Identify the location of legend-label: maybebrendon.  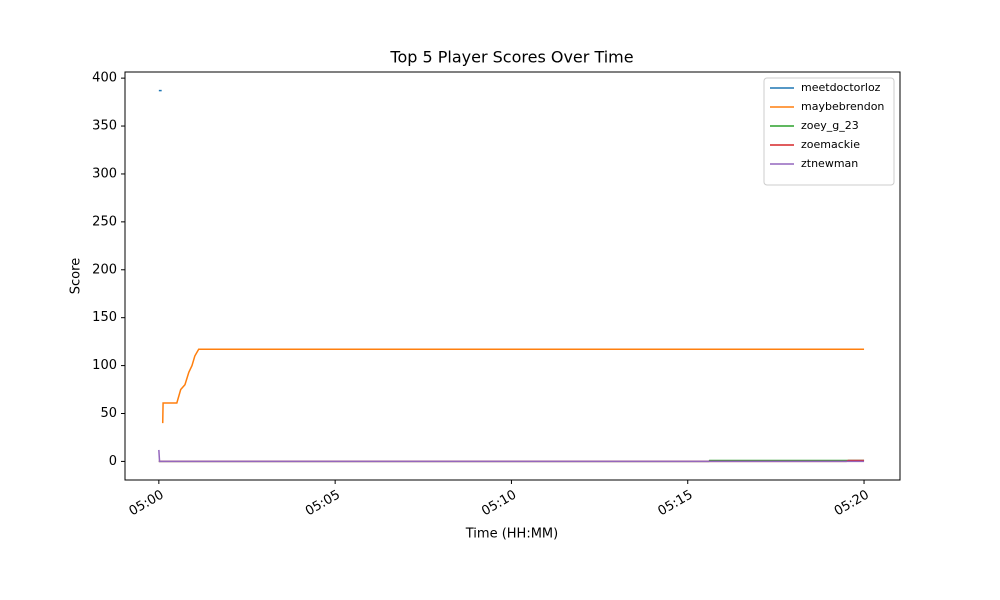
(842, 106).